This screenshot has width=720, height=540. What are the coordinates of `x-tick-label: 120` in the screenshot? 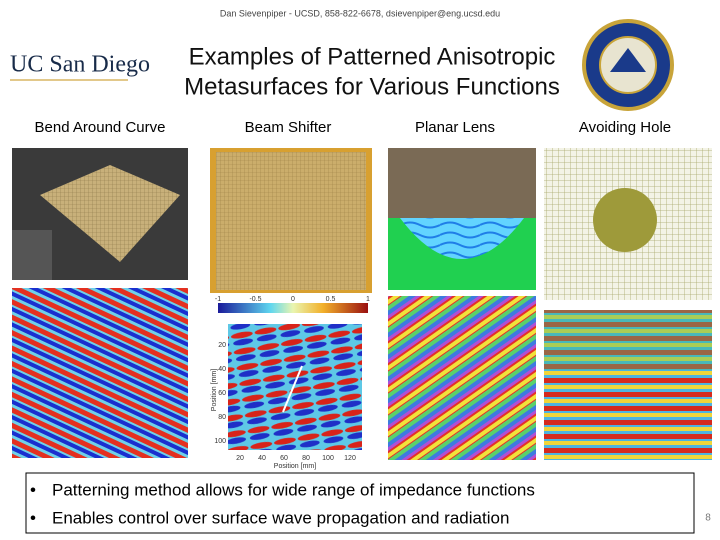 It's located at (350, 458).